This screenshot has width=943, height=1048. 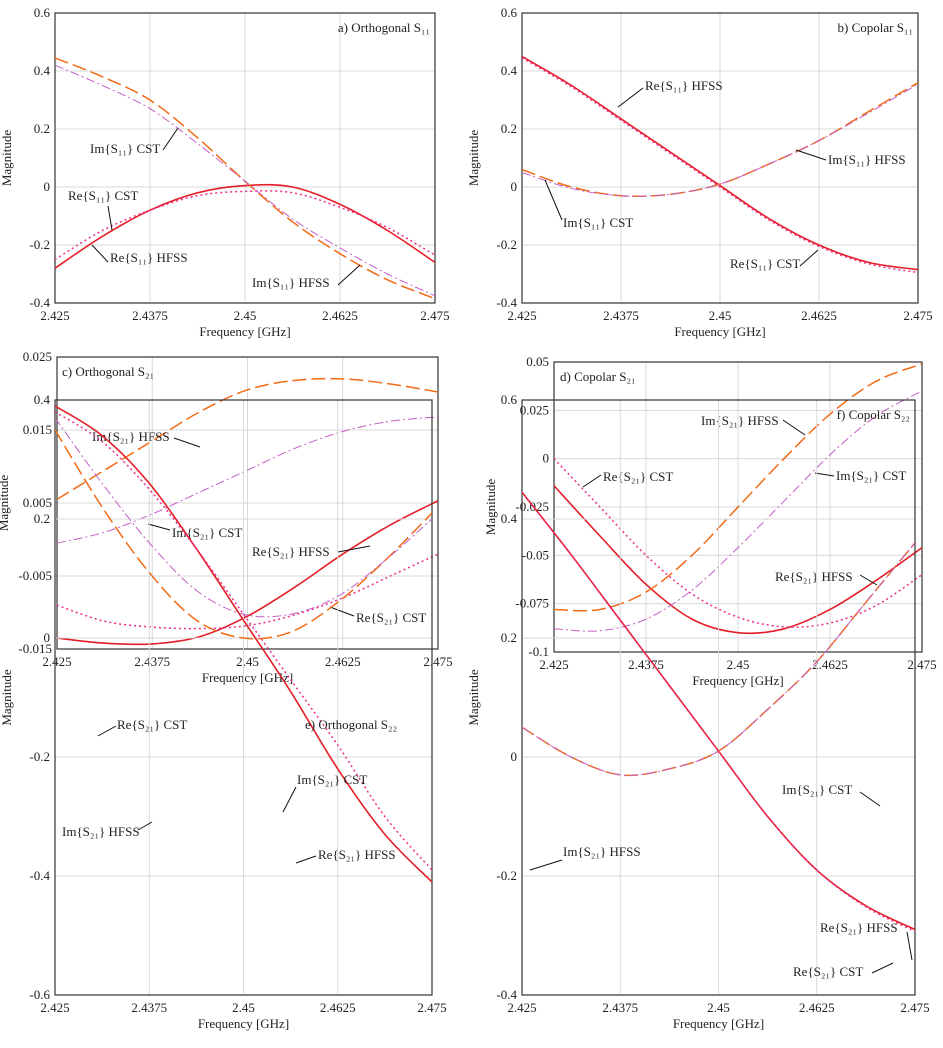 What do you see at coordinates (384, 27) in the screenshot?
I see `panel-title: a) Orthogonal S₁₁` at bounding box center [384, 27].